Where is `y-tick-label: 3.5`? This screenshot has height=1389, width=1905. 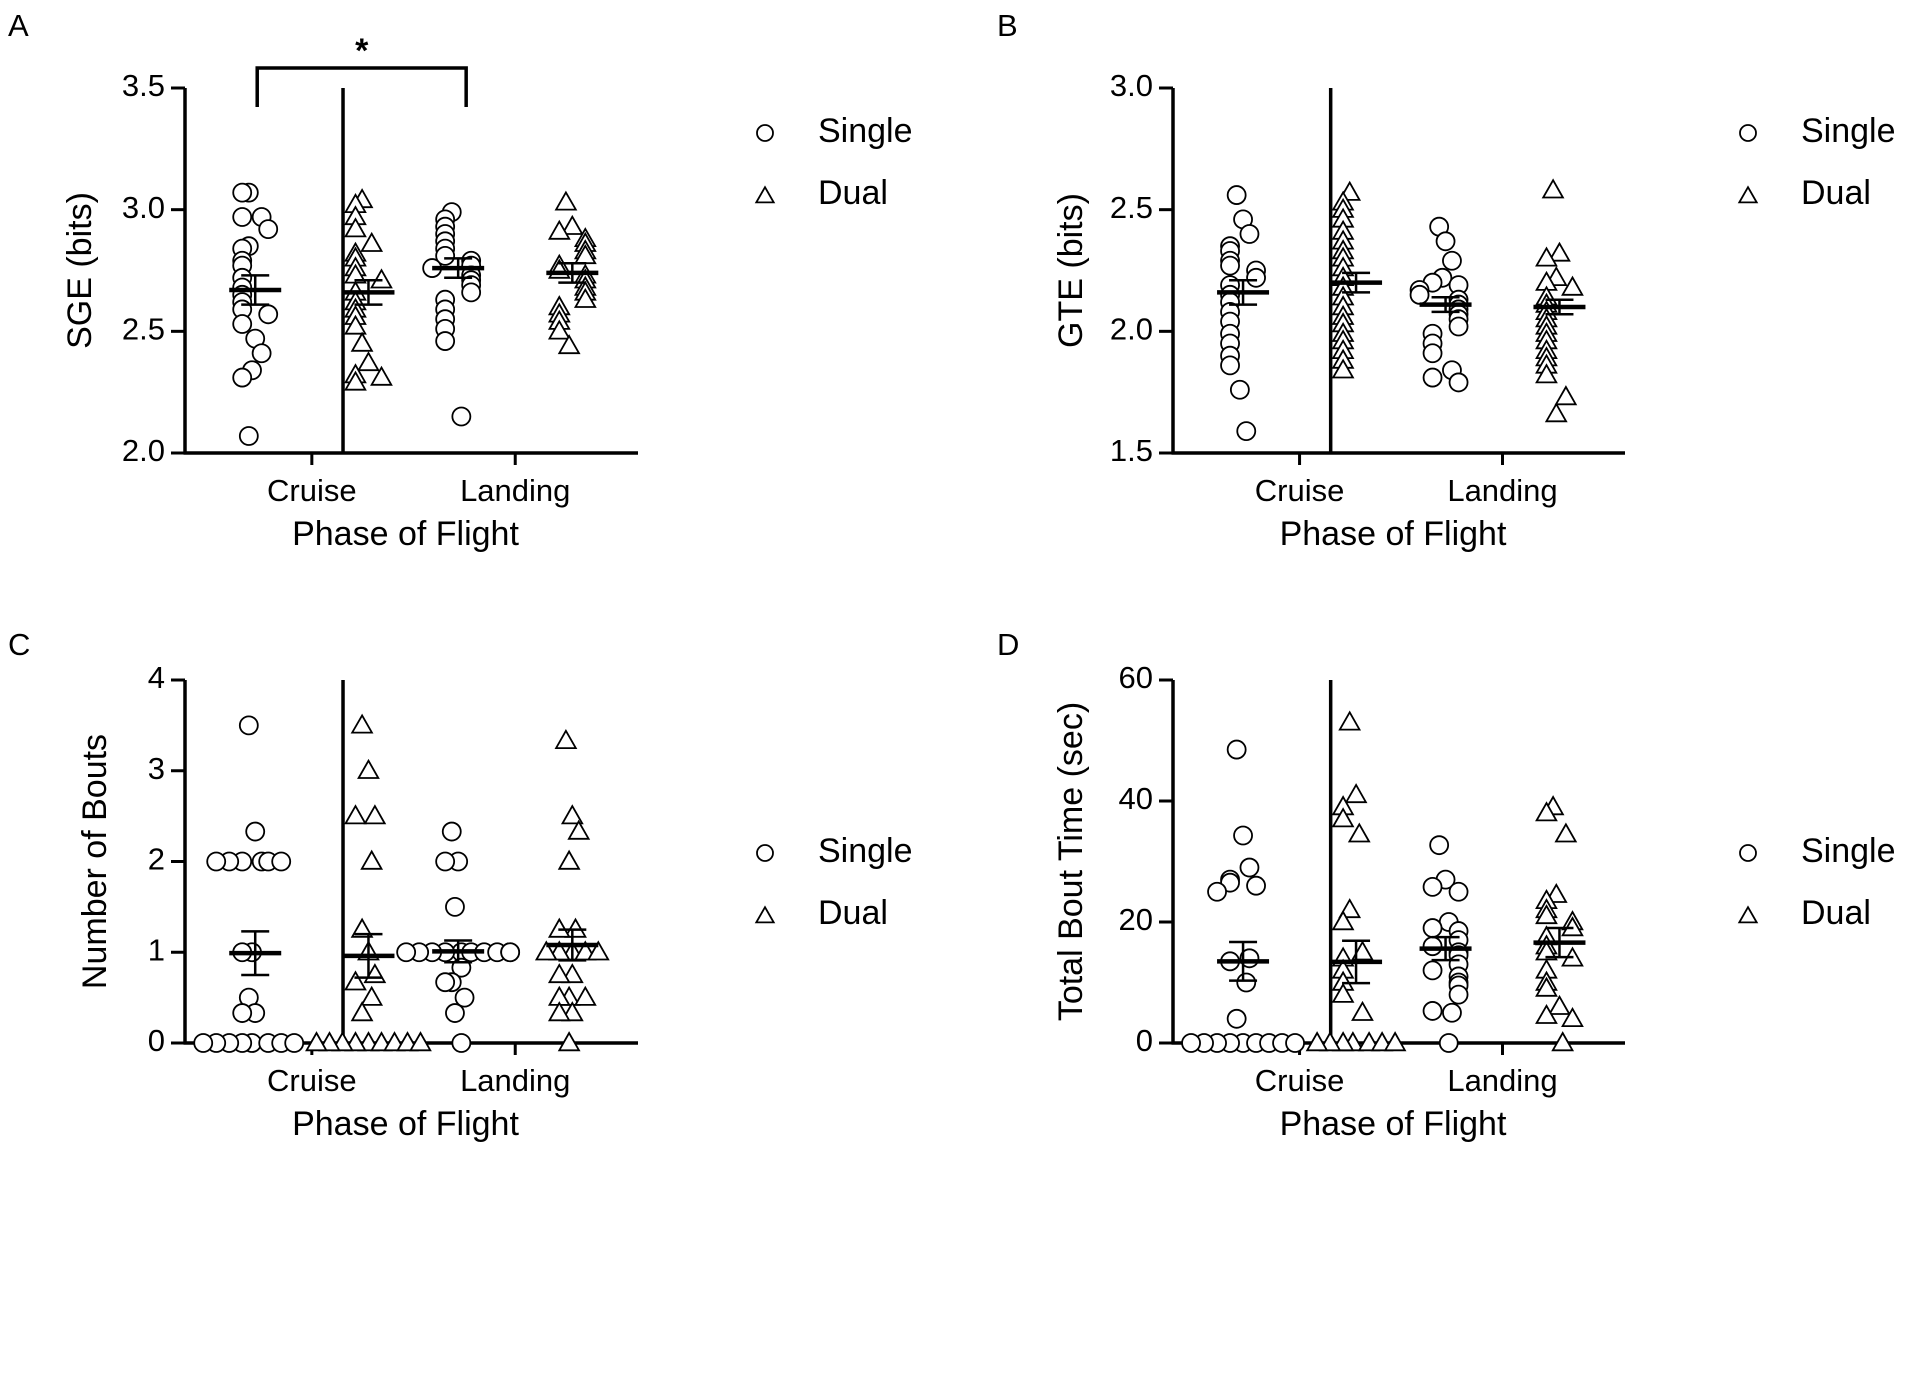 y-tick-label: 3.5 is located at coordinates (143, 85).